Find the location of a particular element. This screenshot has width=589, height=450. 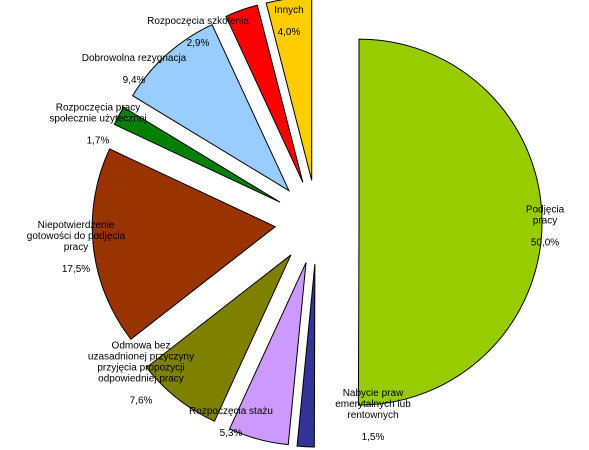

slice-label-value: 1,7% is located at coordinates (98, 141).